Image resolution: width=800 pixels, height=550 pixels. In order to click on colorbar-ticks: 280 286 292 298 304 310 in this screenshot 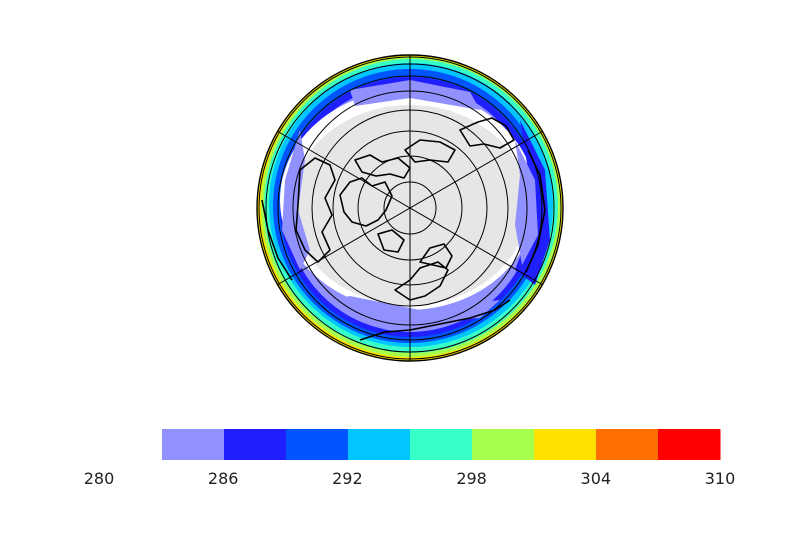, I will do `click(410, 478)`.